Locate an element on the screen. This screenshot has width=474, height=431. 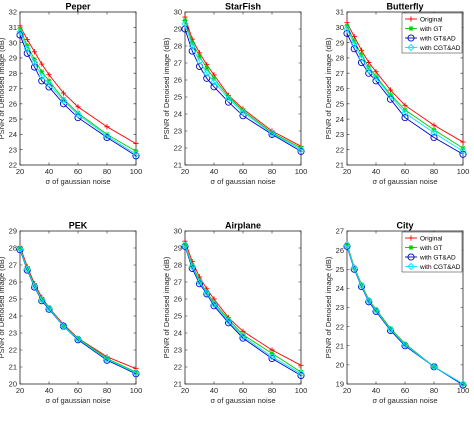
series-with-gt-ad is located at coordinates (243, 311).